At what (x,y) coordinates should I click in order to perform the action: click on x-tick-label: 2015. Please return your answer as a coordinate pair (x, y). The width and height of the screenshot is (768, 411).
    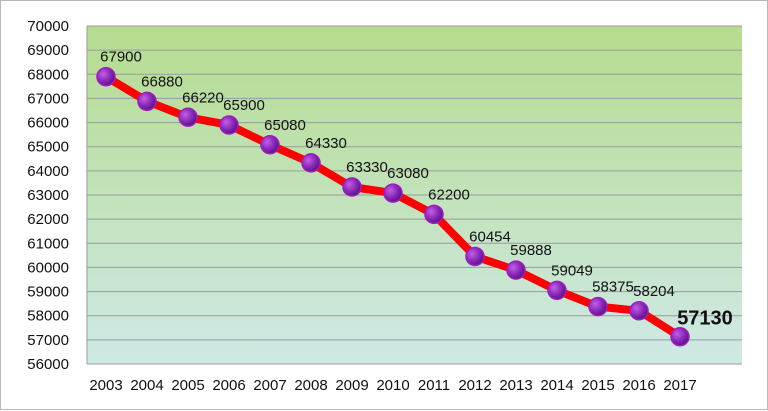
    Looking at the image, I should click on (597, 385).